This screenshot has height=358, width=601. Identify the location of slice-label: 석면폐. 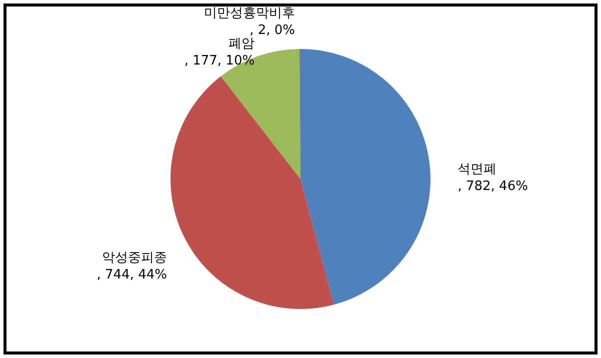
(477, 170).